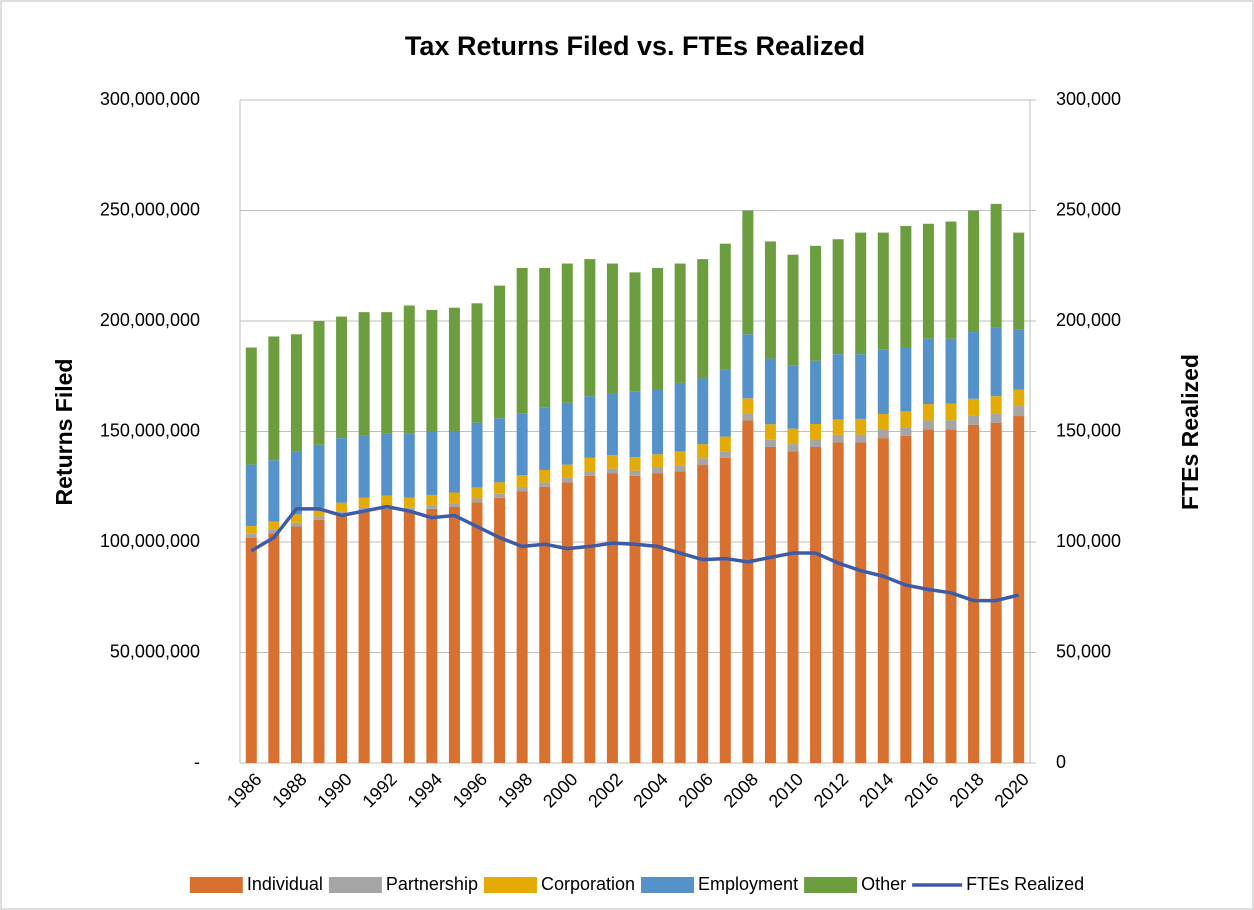  Describe the element at coordinates (150, 320) in the screenshot. I see `y-tick-label: 200,000,000` at that location.